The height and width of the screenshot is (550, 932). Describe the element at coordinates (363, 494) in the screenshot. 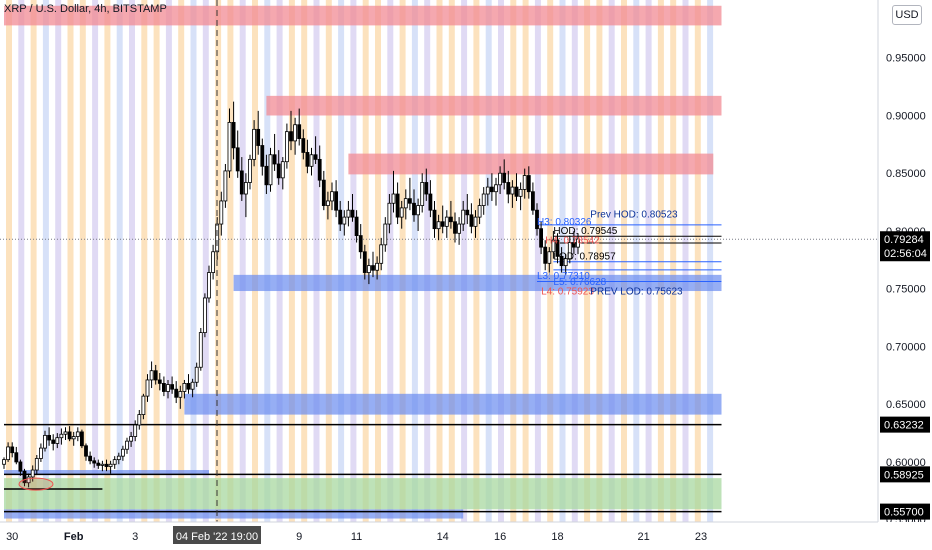

I see `green-zone` at that location.